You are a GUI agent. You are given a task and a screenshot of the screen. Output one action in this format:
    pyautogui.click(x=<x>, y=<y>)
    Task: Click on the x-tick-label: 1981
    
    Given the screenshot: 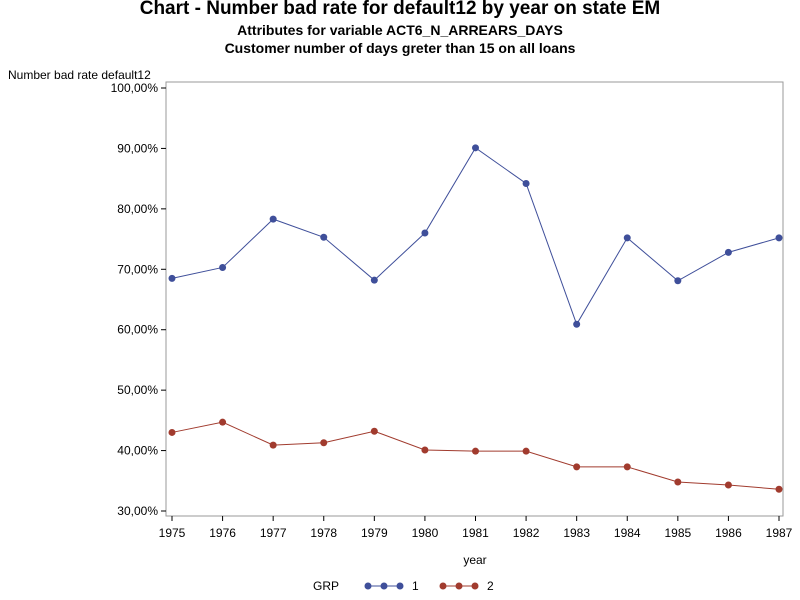 What is the action you would take?
    pyautogui.click(x=475, y=533)
    